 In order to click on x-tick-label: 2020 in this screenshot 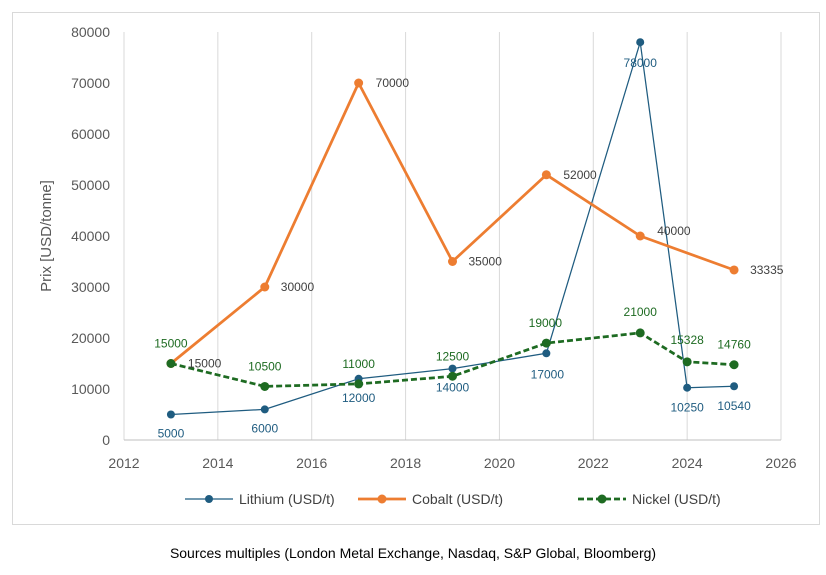, I will do `click(499, 463)`.